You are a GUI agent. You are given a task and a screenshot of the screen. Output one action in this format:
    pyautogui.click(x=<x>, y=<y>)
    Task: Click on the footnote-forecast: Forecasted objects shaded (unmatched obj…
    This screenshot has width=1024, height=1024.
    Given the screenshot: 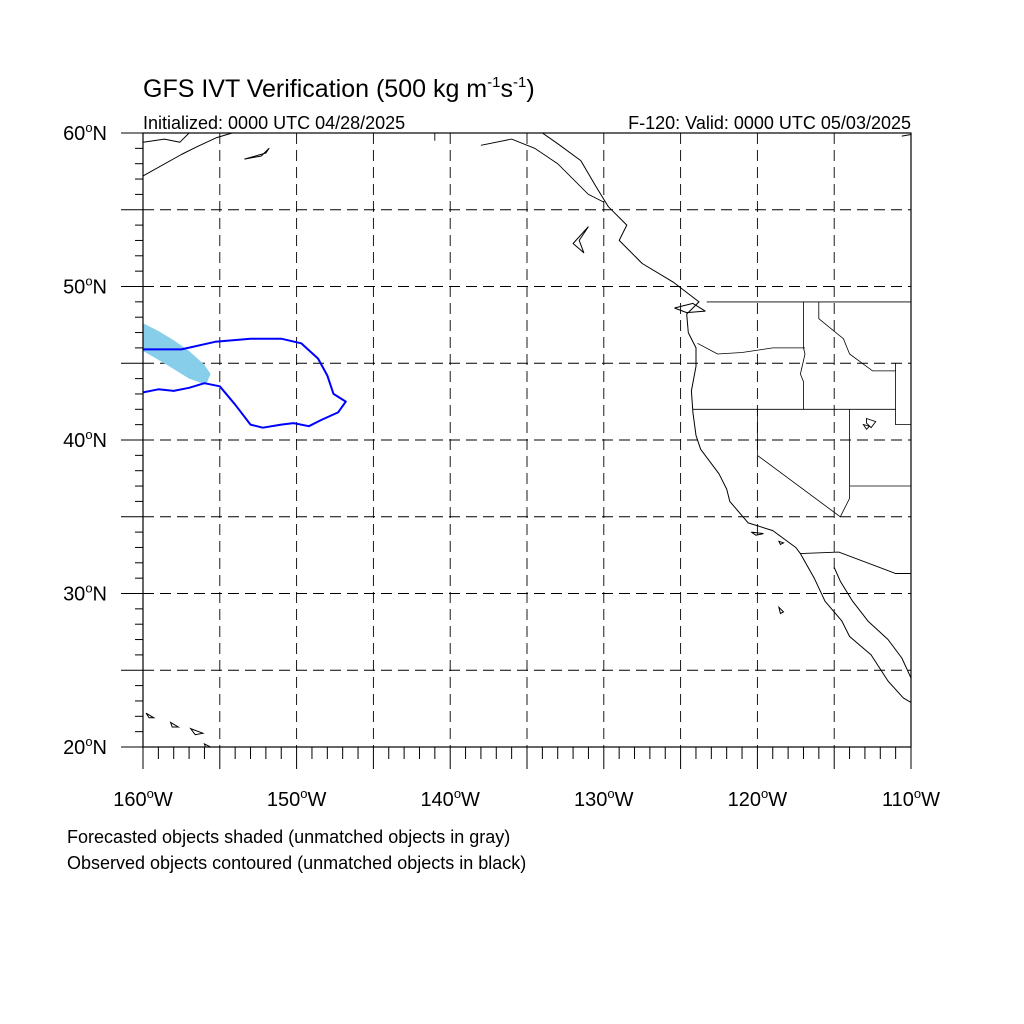 What is the action you would take?
    pyautogui.click(x=288, y=837)
    